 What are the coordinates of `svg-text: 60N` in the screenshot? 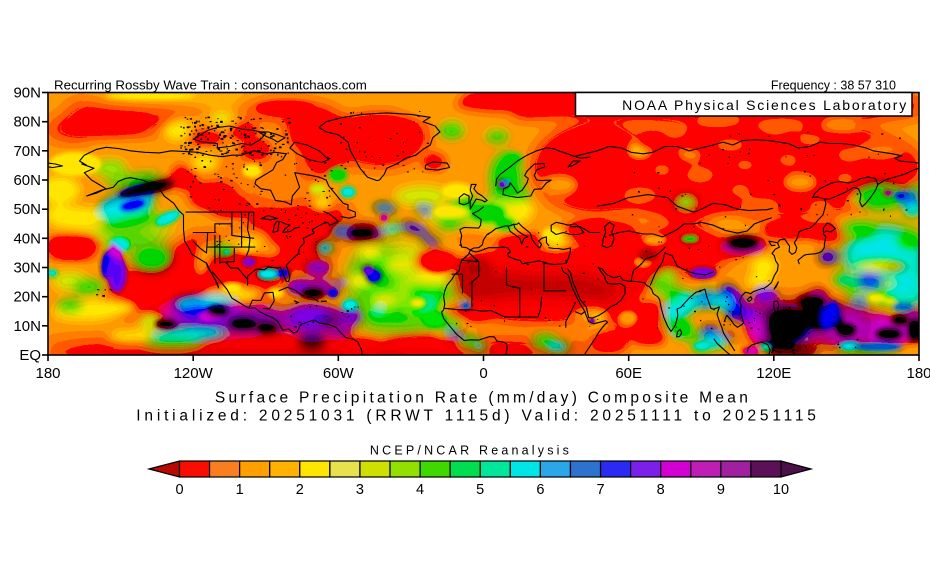 It's located at (27, 180).